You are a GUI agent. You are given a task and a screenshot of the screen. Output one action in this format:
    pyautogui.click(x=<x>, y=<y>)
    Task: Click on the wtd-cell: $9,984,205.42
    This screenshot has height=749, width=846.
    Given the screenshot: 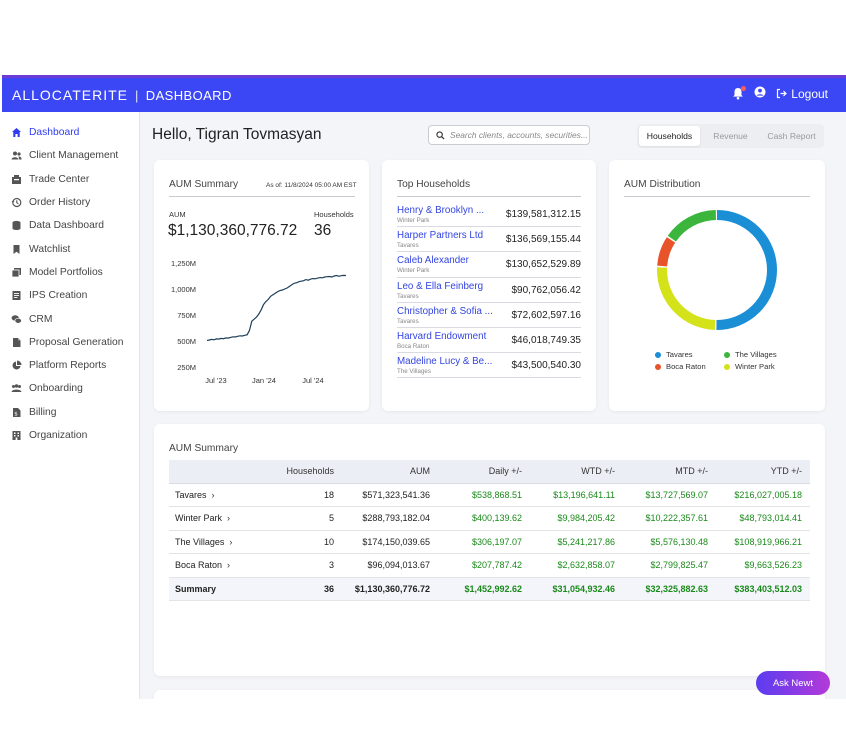 What is the action you would take?
    pyautogui.click(x=576, y=518)
    